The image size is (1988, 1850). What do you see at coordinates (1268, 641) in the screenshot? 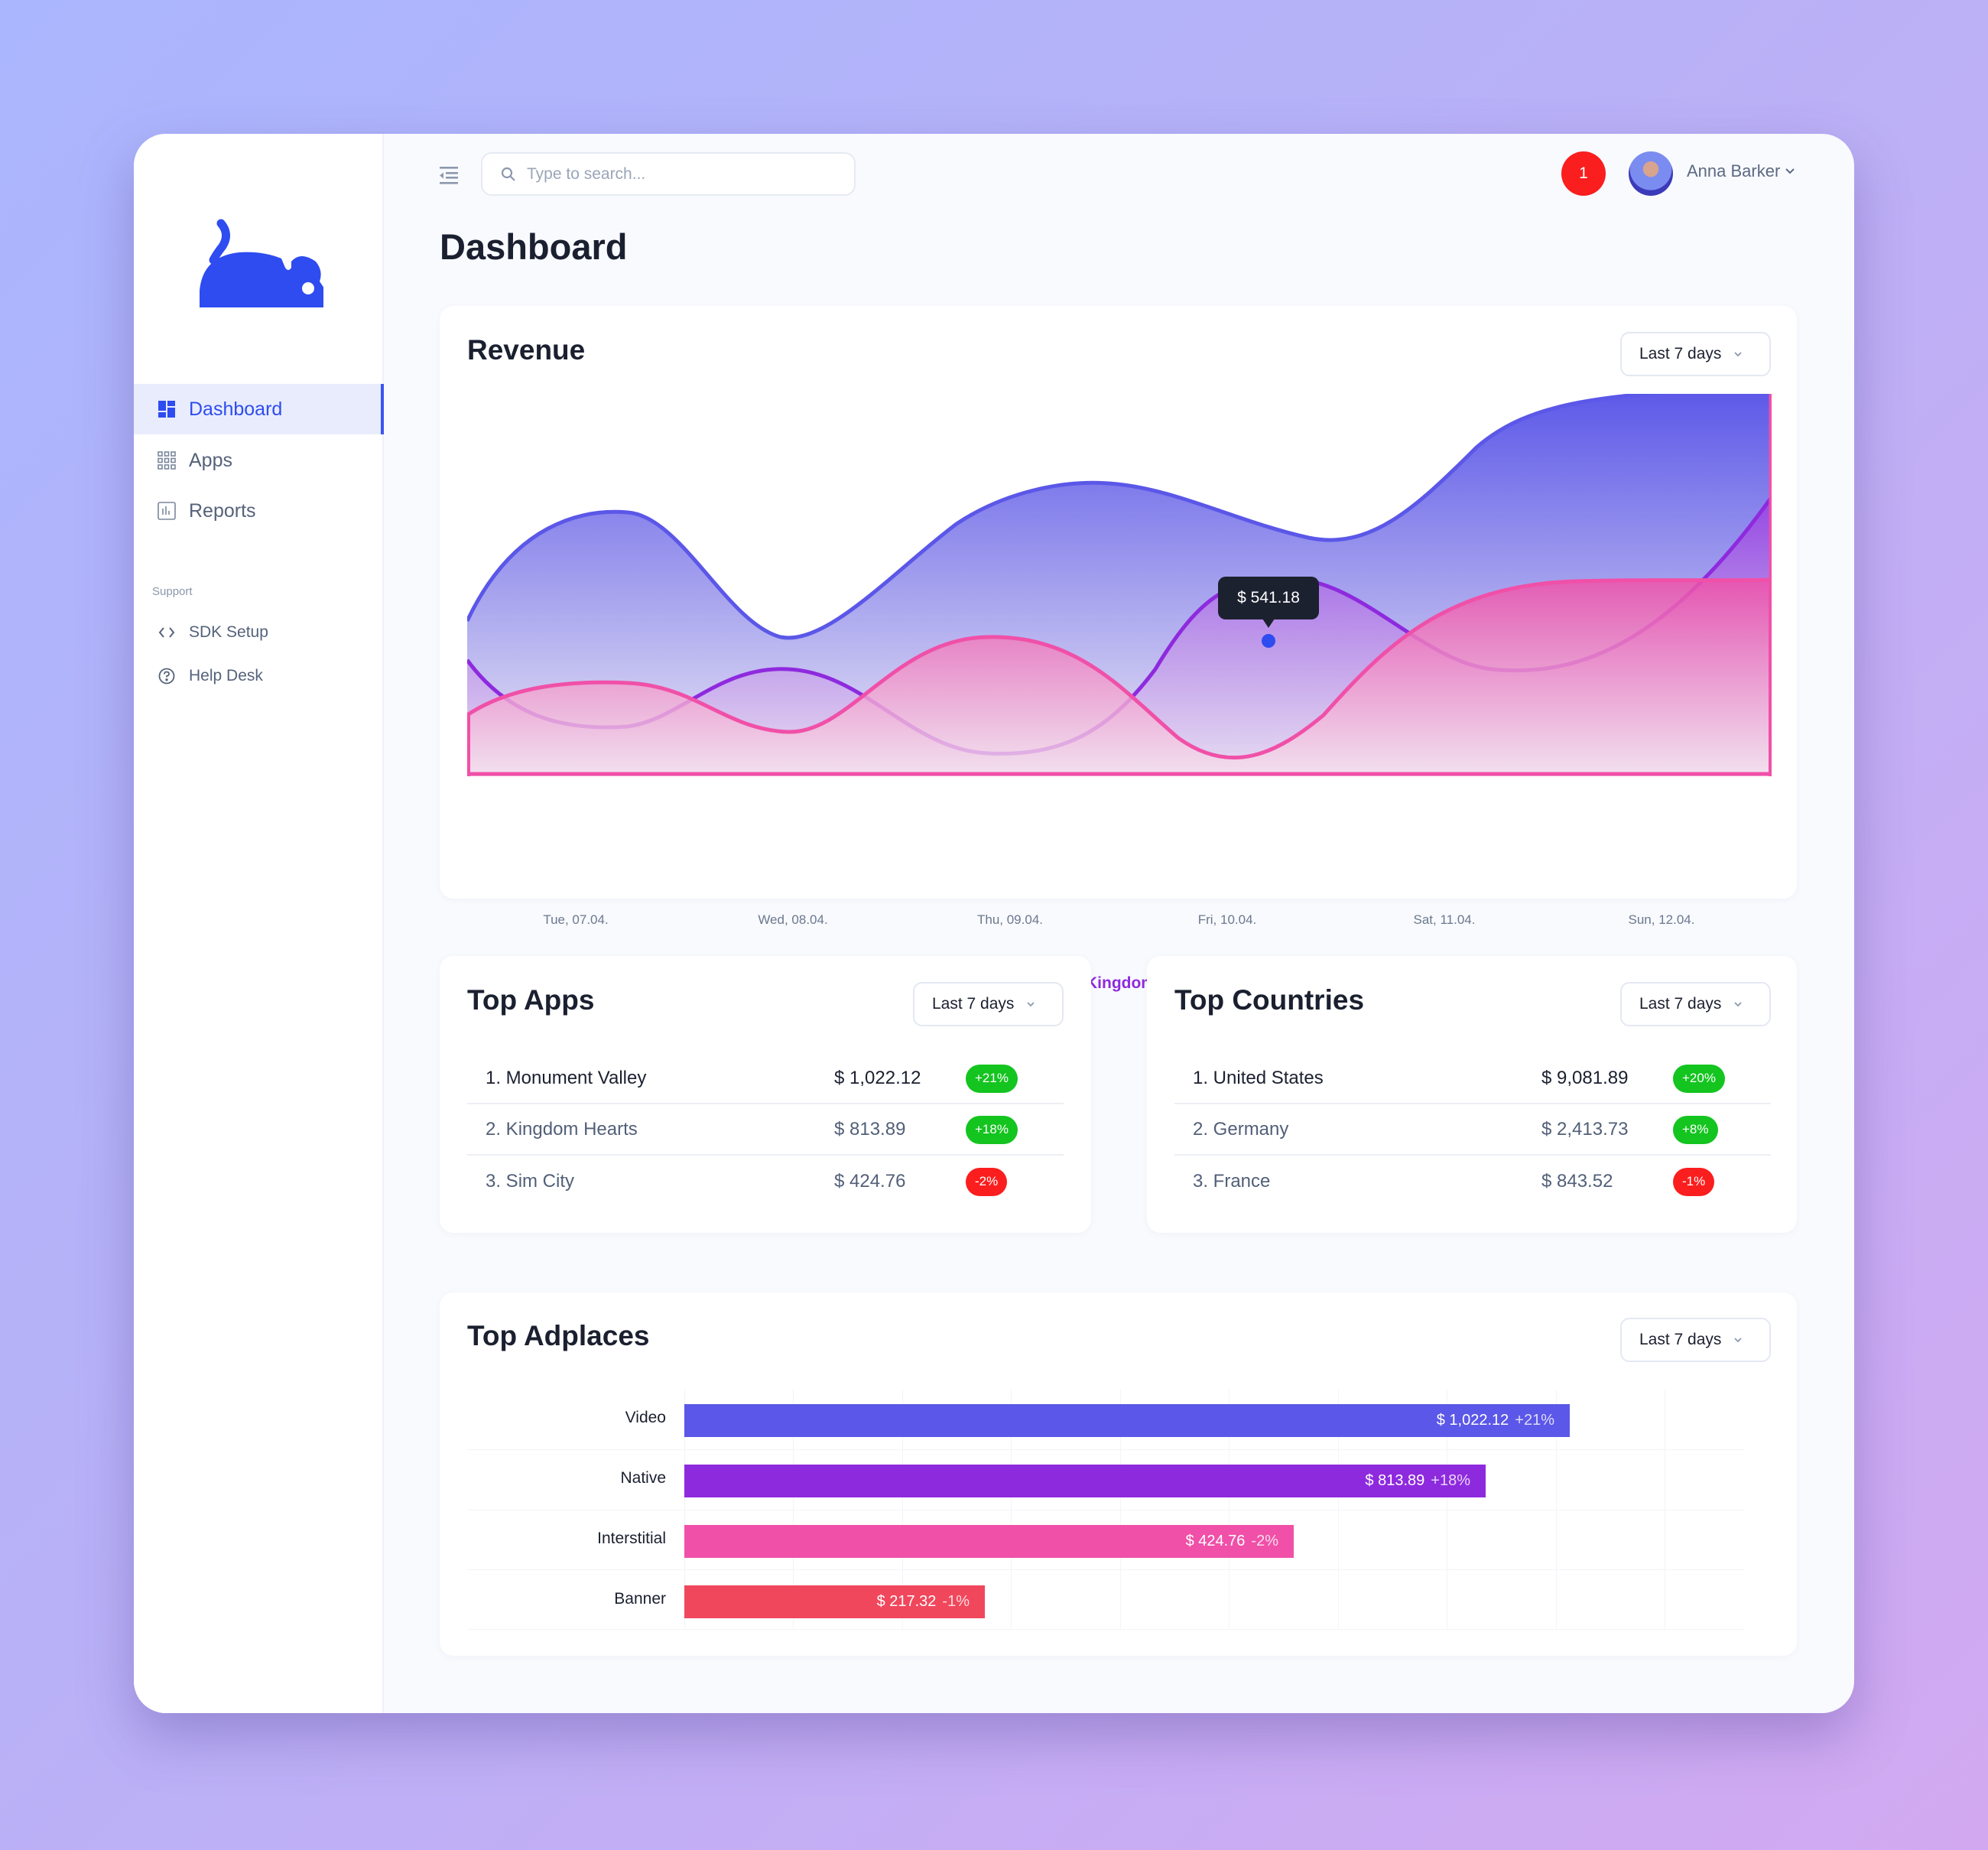
I see `chart-data-point` at bounding box center [1268, 641].